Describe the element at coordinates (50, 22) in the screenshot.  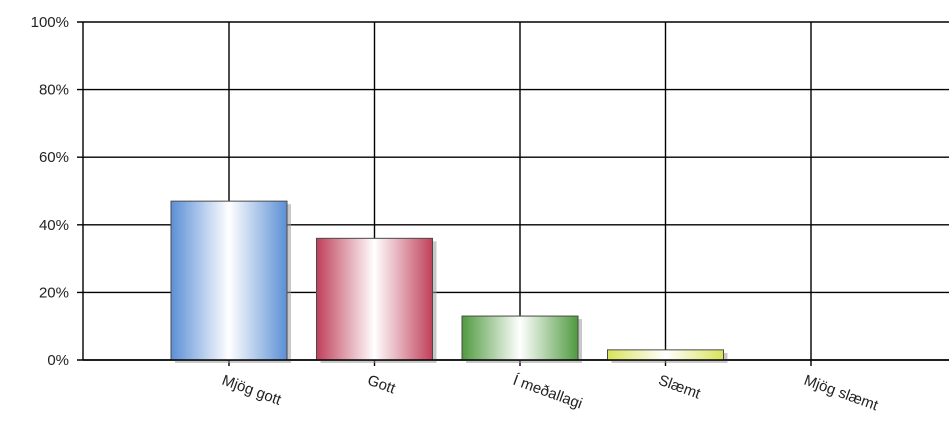
I see `y-tick-label: 100%` at that location.